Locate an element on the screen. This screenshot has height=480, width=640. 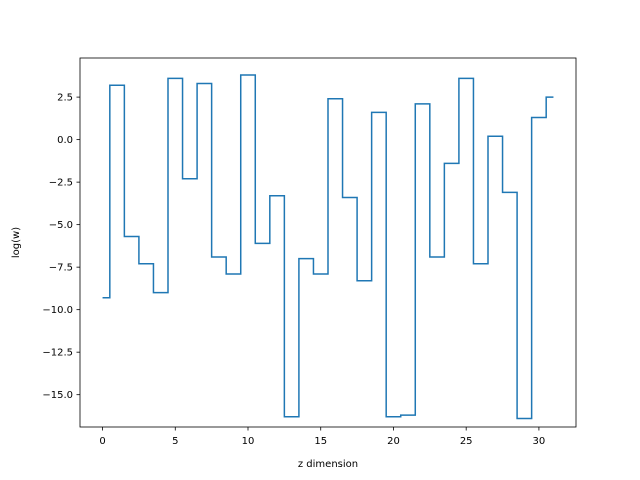
x-tick-label: 30 is located at coordinates (539, 441).